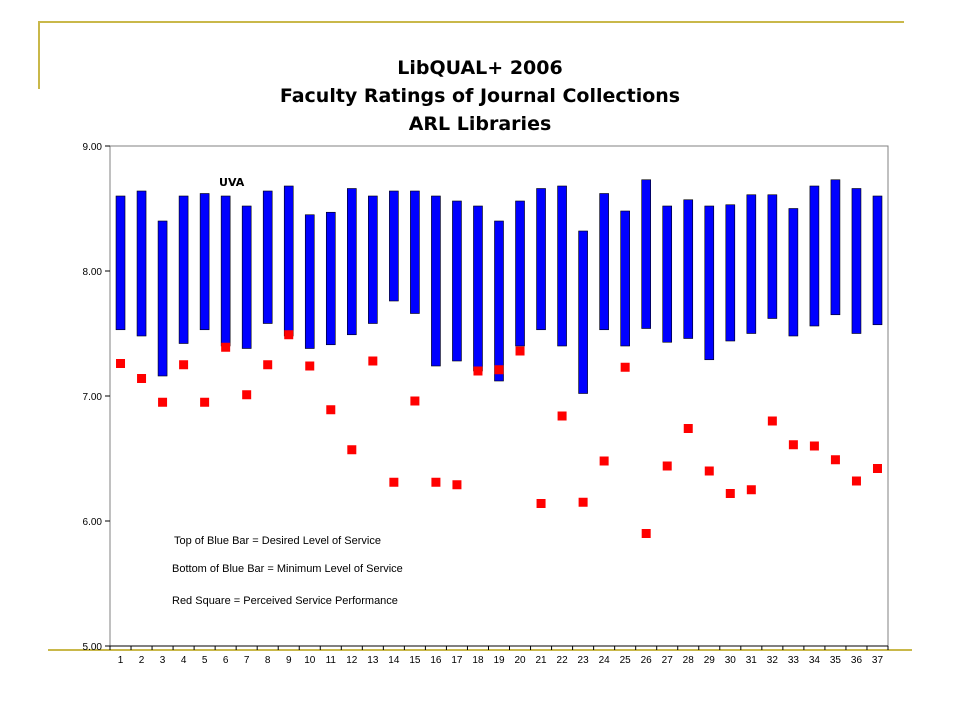 The height and width of the screenshot is (720, 960). I want to click on x-tick-label: 8, so click(268, 660).